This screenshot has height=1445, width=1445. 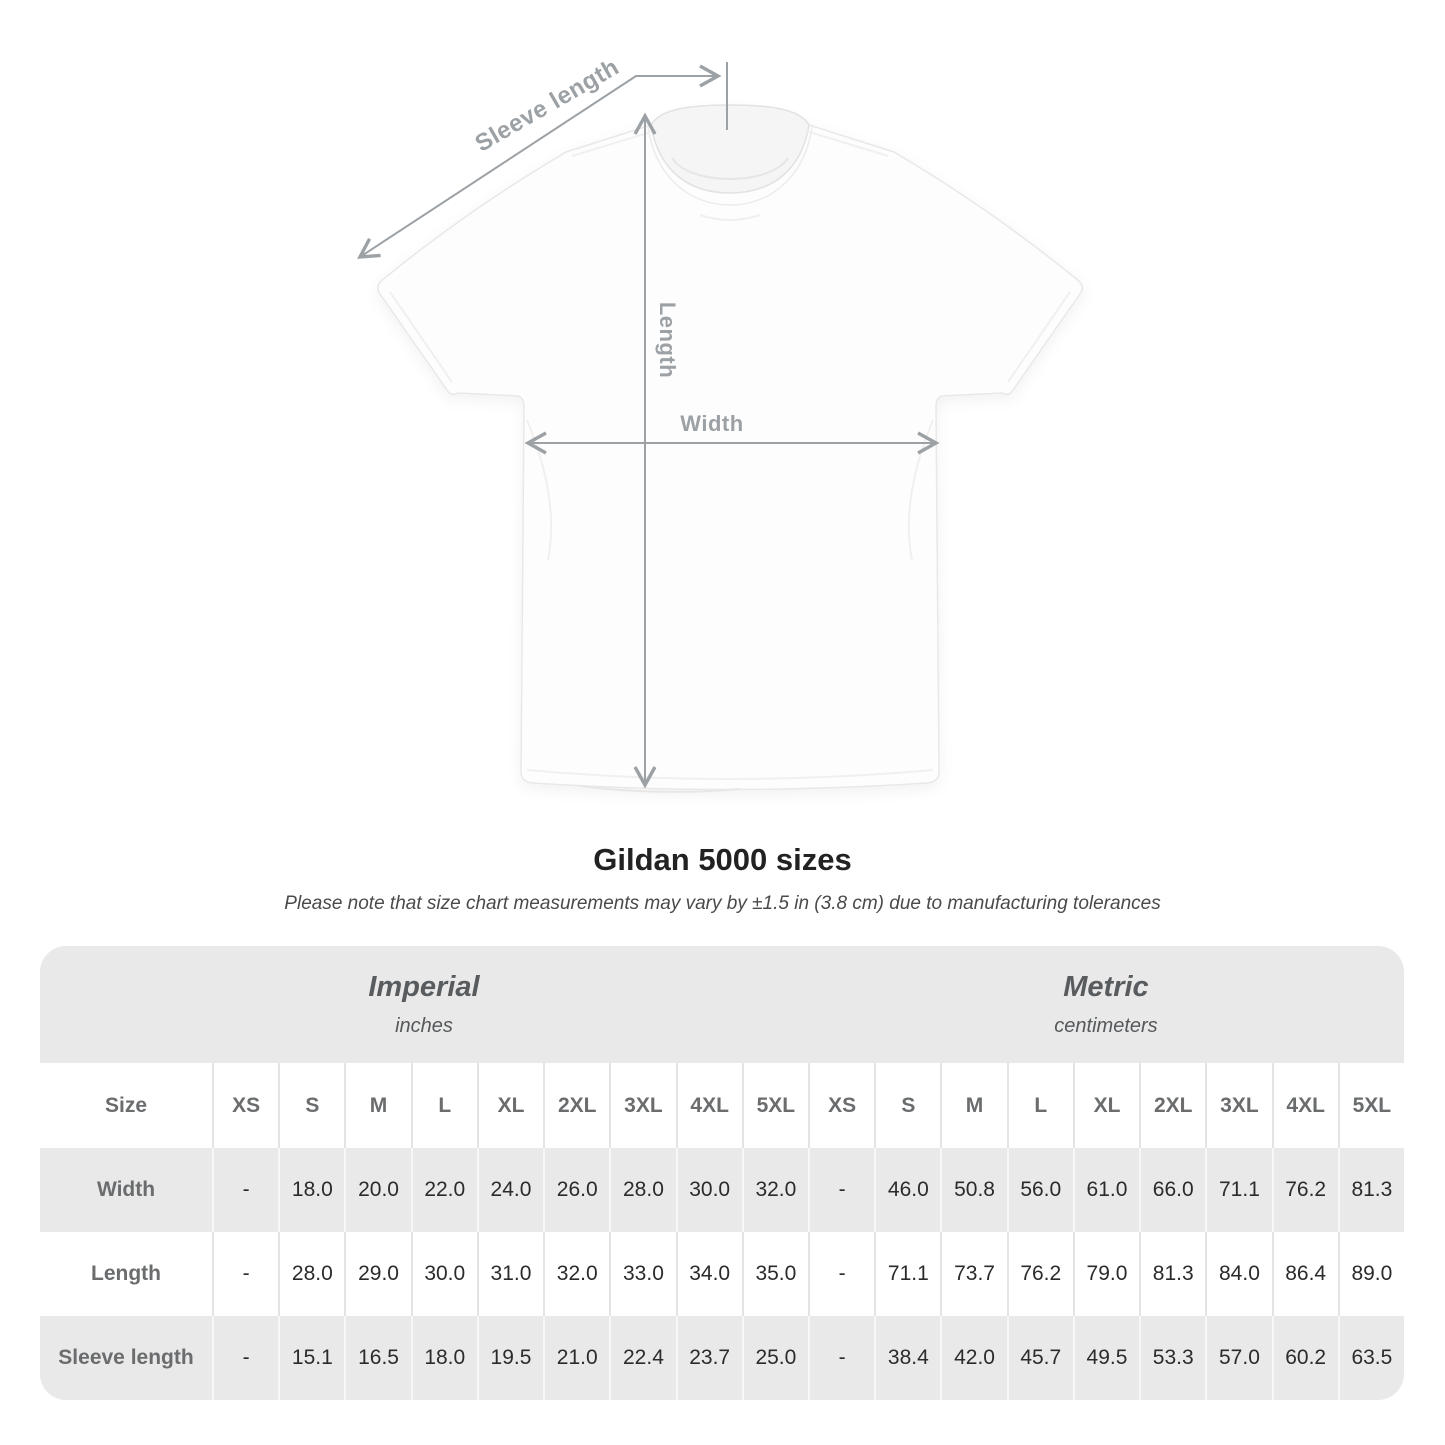 What do you see at coordinates (126, 1105) in the screenshot?
I see `corner-header: Size` at bounding box center [126, 1105].